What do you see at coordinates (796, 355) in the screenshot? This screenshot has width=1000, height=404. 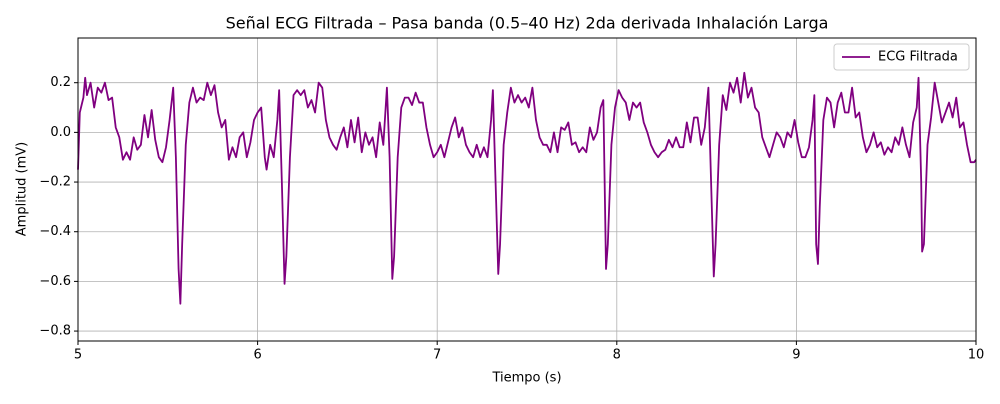 I see `x-tick-label: 9` at bounding box center [796, 355].